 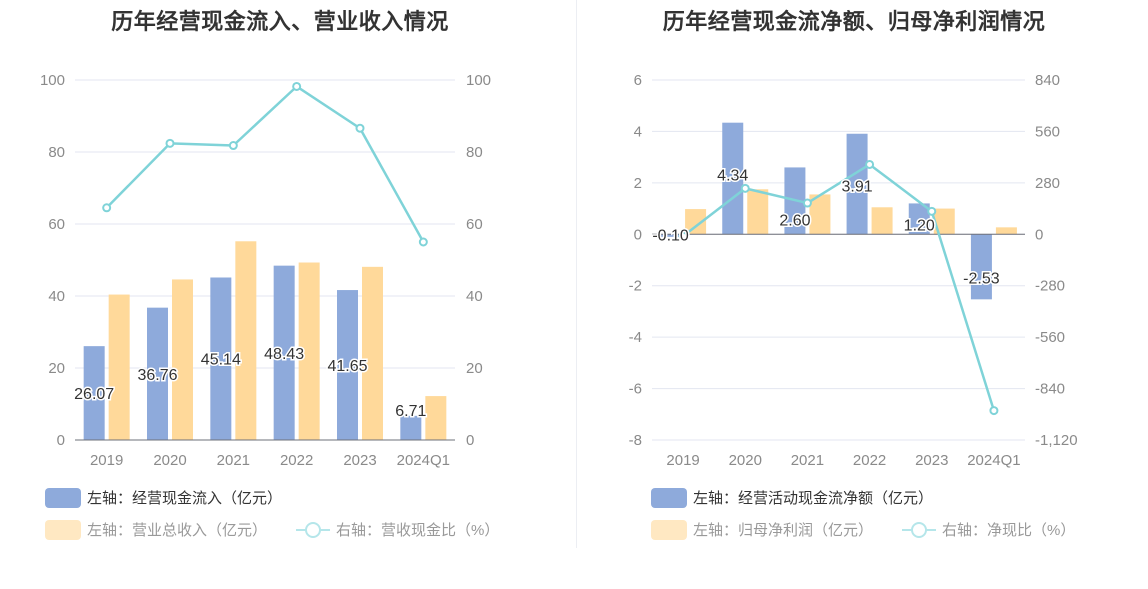 I want to click on left-axis-tick-label: 20, so click(x=56, y=368).